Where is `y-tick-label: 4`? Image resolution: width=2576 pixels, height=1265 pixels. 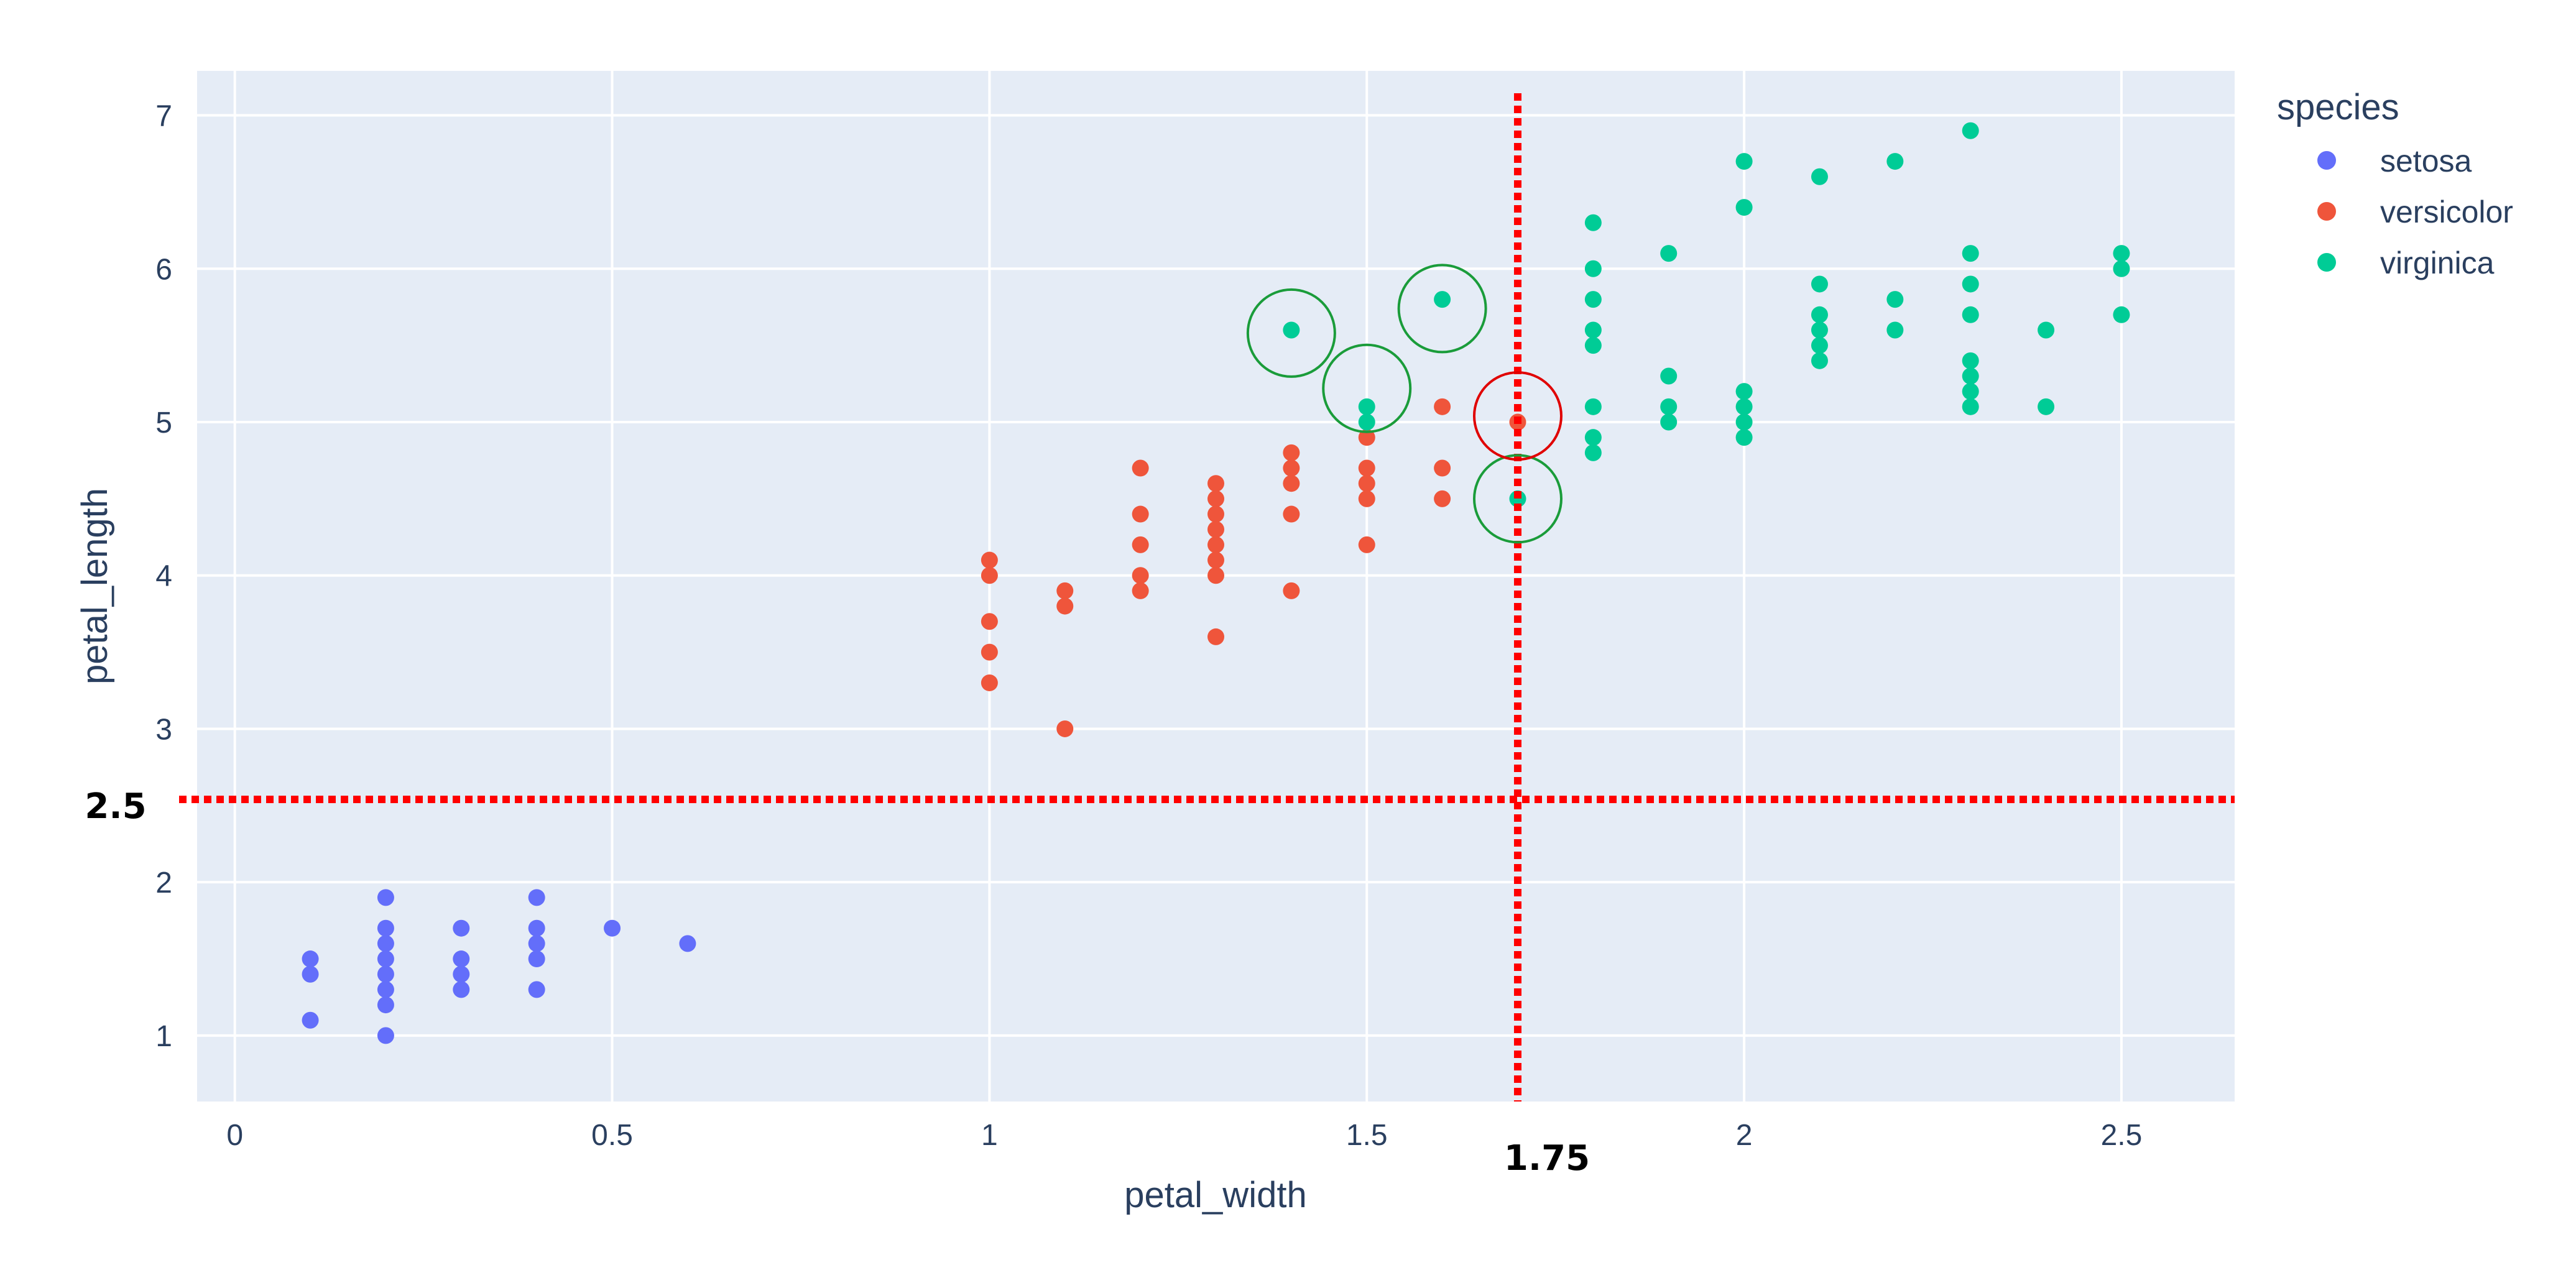 y-tick-label: 4 is located at coordinates (163, 576).